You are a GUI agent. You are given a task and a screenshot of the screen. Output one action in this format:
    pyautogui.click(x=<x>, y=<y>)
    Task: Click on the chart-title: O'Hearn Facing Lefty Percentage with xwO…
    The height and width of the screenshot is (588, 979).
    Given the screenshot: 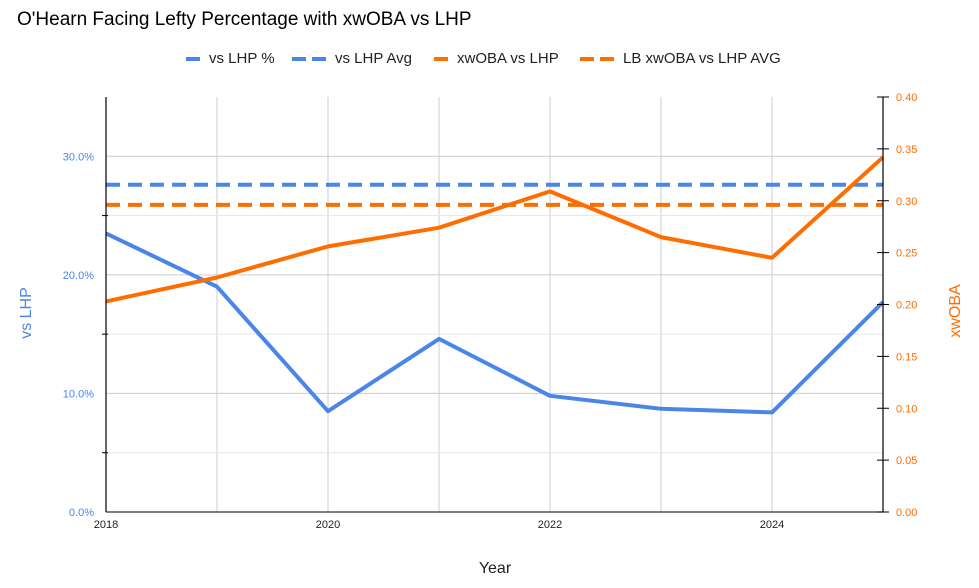 What is the action you would take?
    pyautogui.click(x=244, y=19)
    